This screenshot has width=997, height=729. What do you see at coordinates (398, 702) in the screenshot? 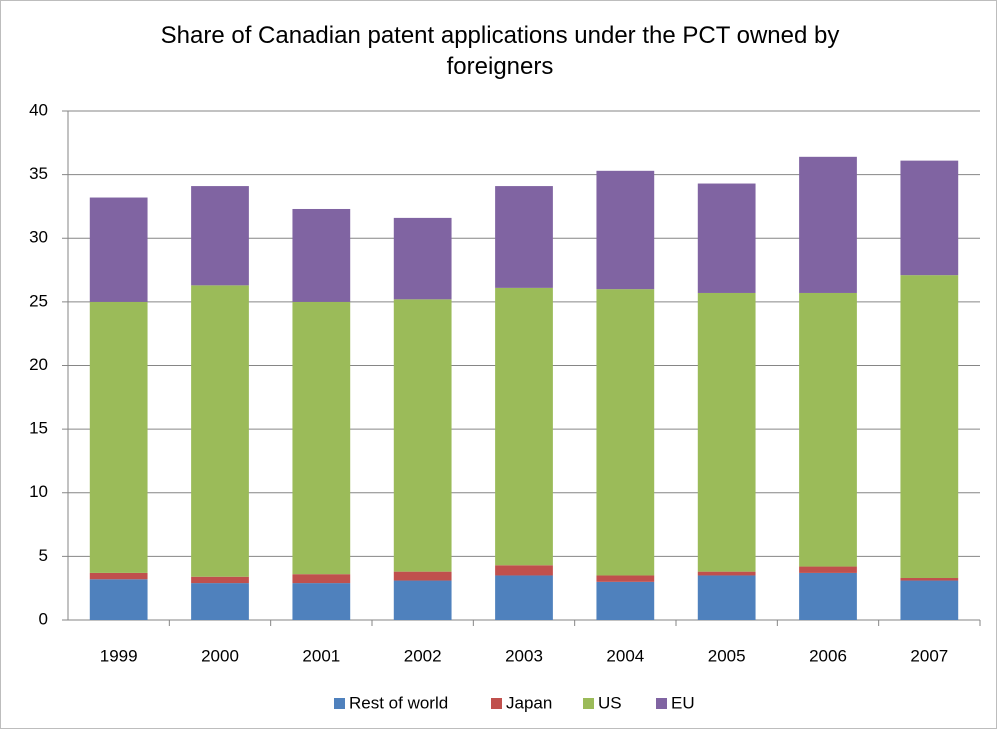
I see `legend-label: Rest of world` at bounding box center [398, 702].